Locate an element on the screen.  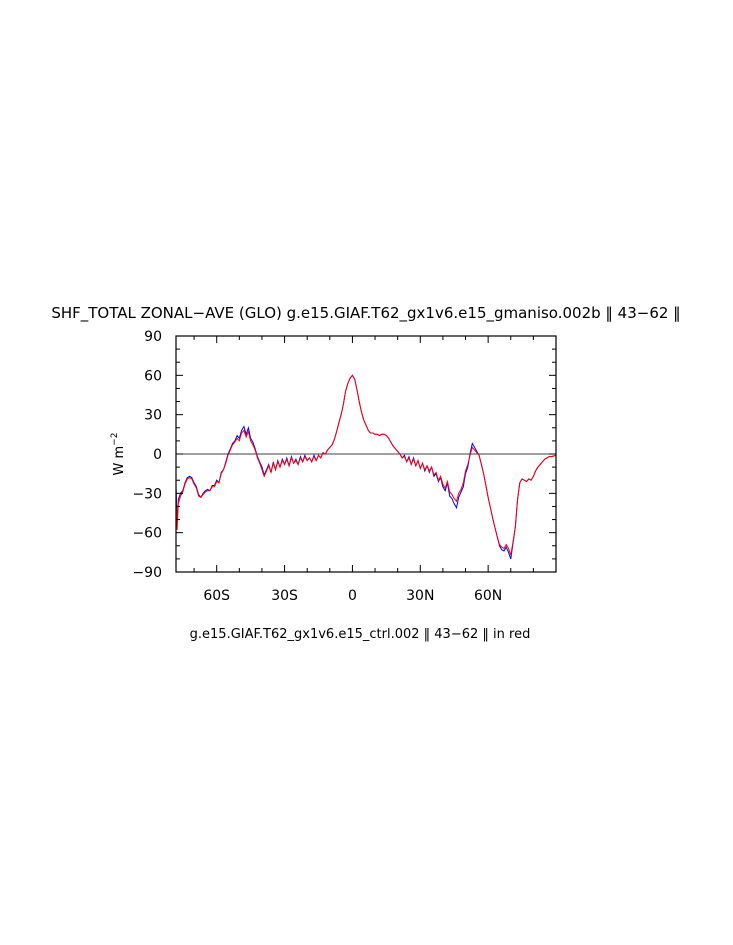
y-tick-label: −60 is located at coordinates (147, 534).